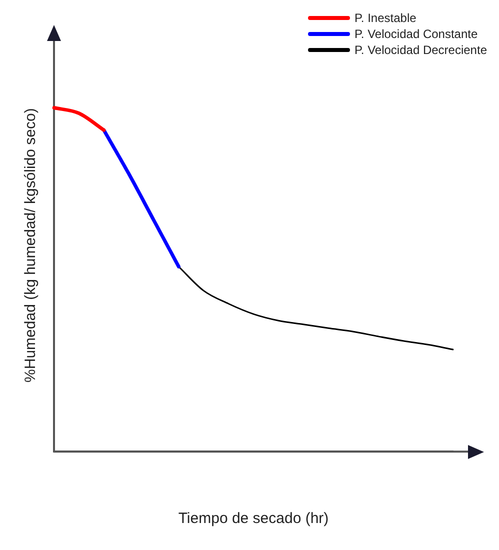  Describe the element at coordinates (31, 245) in the screenshot. I see `y-axis-title: %Humedad (kg humedad/ kgsólido seco)` at that location.